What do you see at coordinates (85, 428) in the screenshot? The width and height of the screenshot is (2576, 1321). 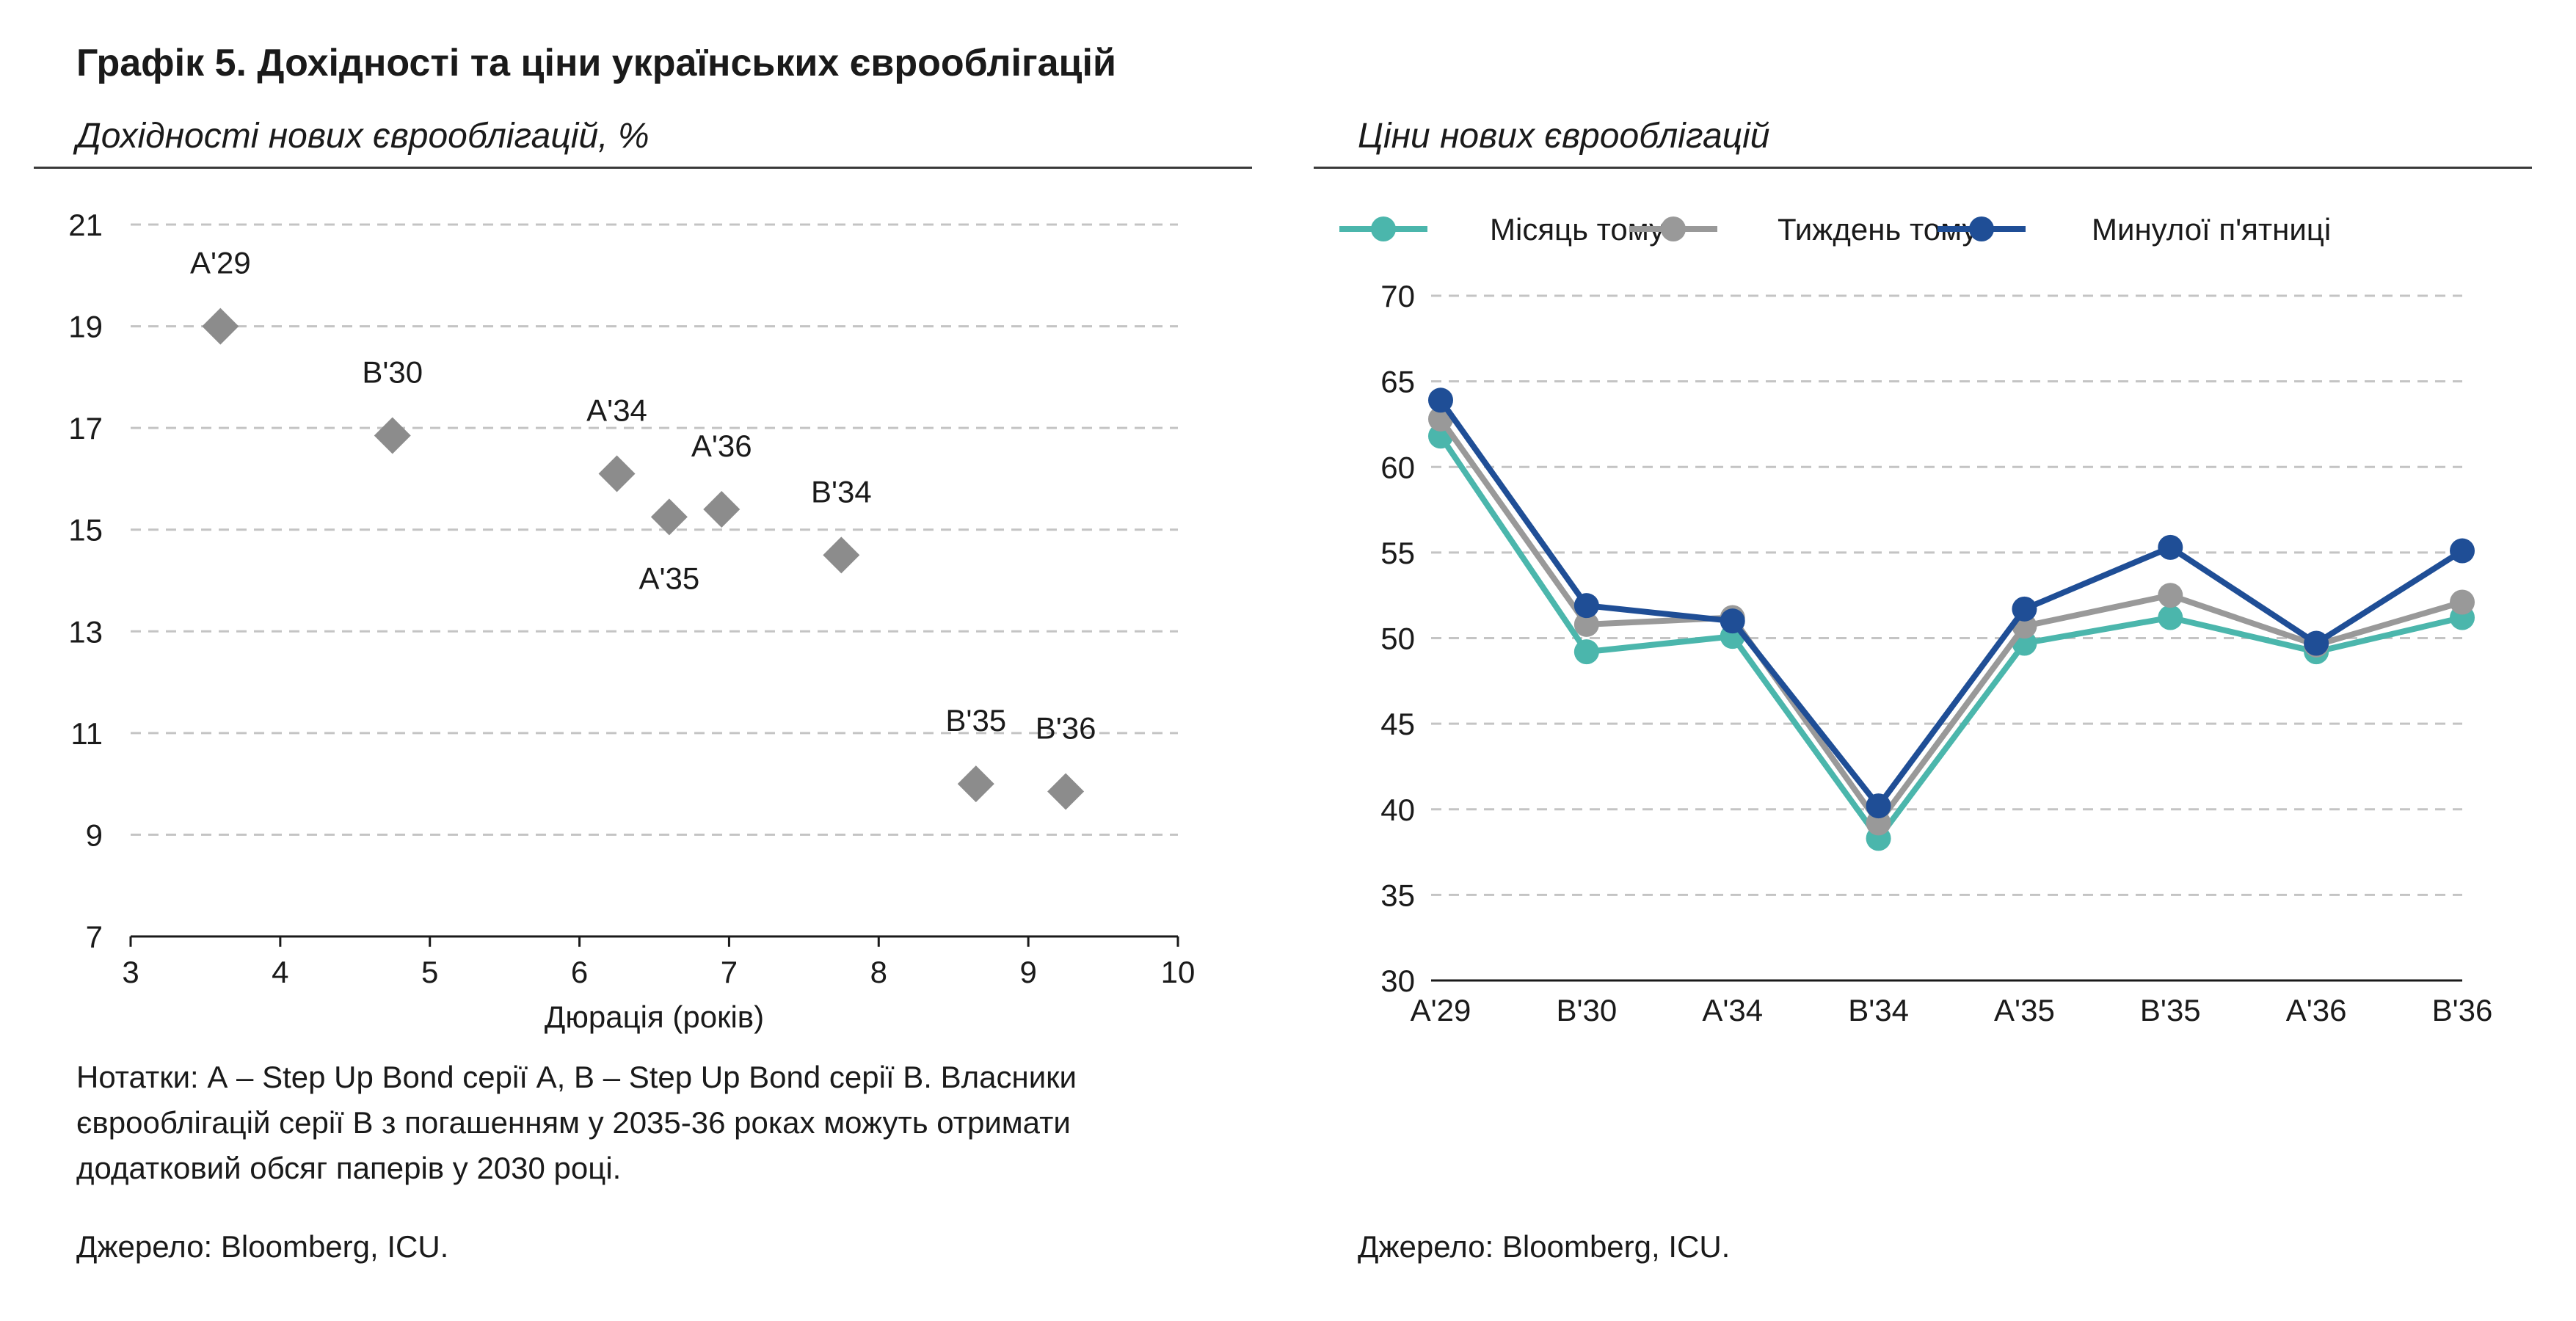 I see `y-tick-label: 17` at bounding box center [85, 428].